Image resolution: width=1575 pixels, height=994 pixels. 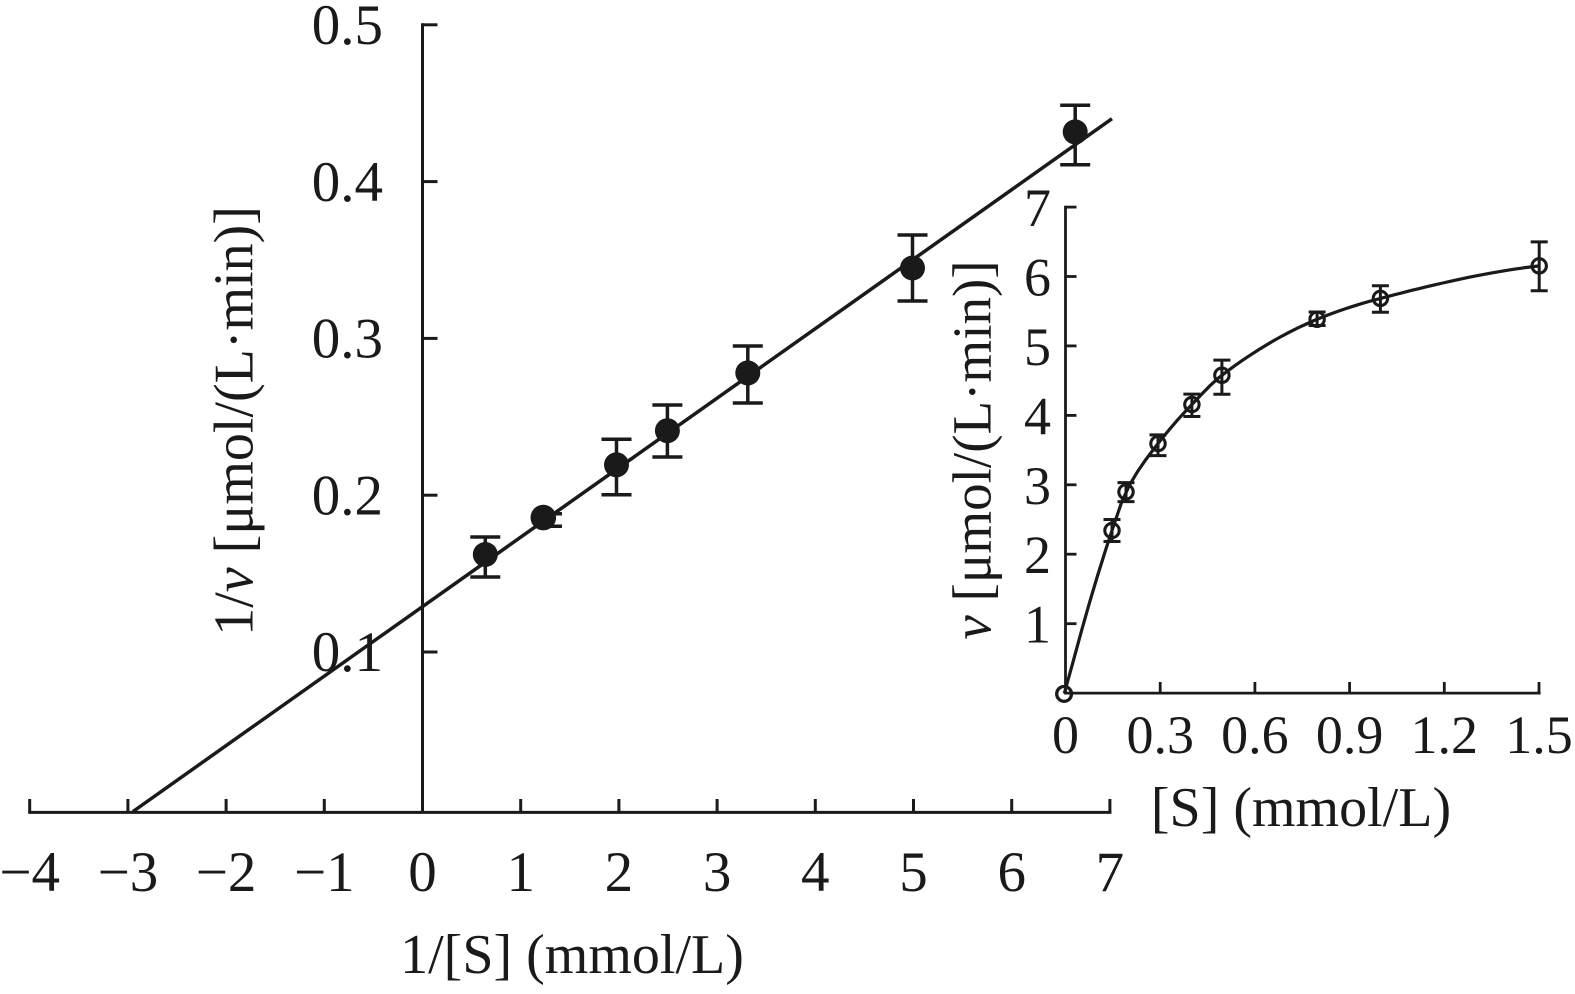 I want to click on svg-text: −2, so click(x=226, y=872).